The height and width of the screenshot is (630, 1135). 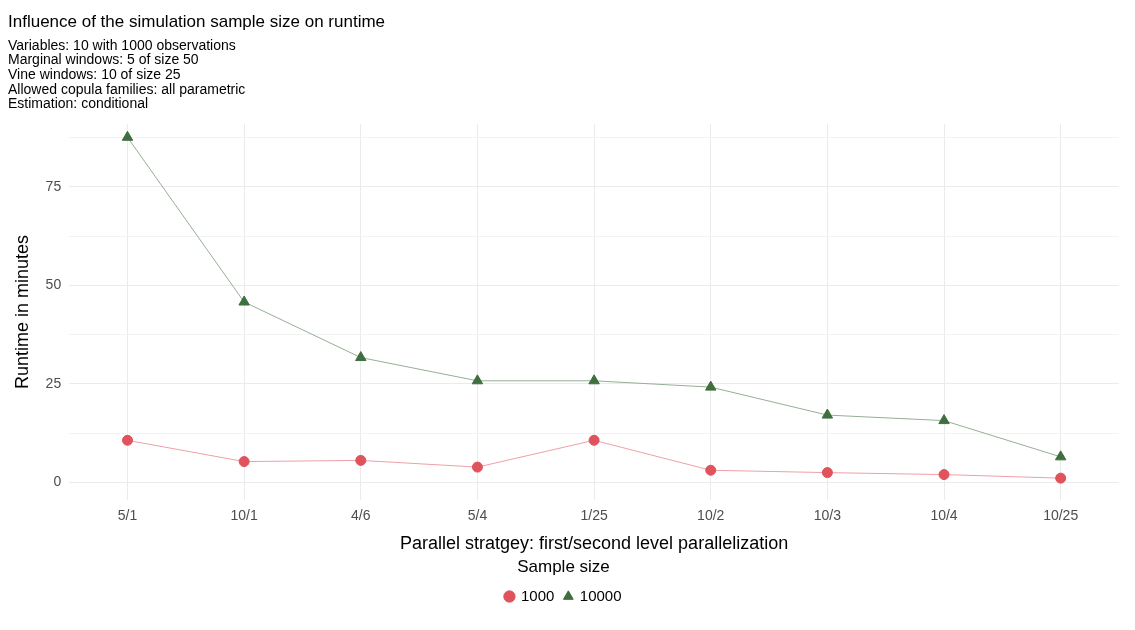 What do you see at coordinates (127, 74) in the screenshot?
I see `chart-subtitle: Variables: 10 with 1000 observations Marginal windows: 5 of size 50 Vine windows: 10 of size 25 Allowed copula families: all parametric Estimation: conditional` at bounding box center [127, 74].